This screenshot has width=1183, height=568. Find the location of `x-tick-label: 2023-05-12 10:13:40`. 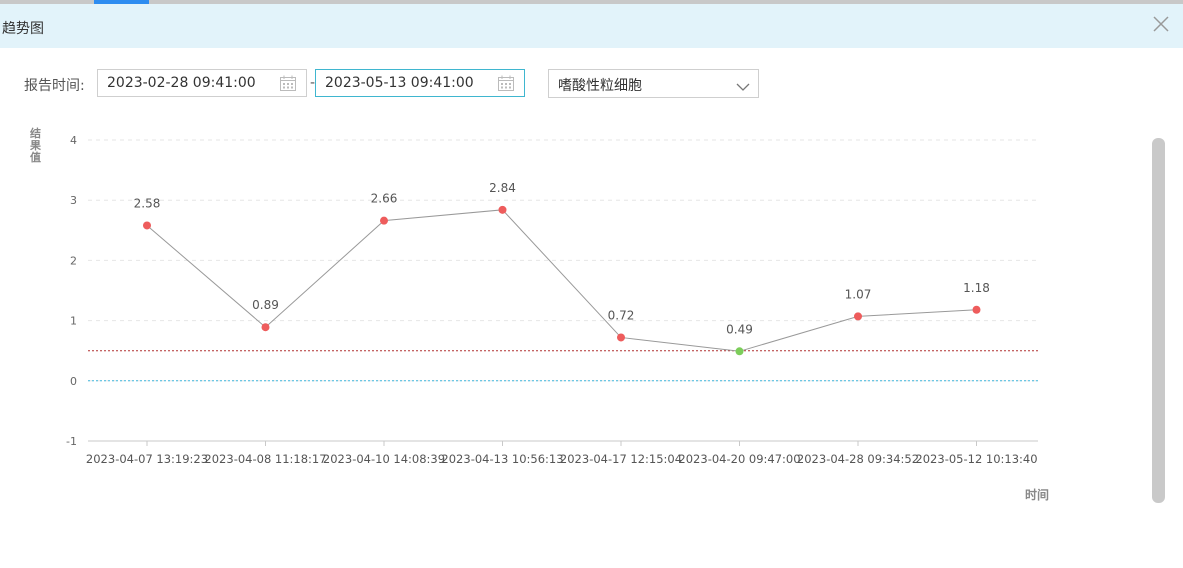

x-tick-label: 2023-05-12 10:13:40 is located at coordinates (976, 459).